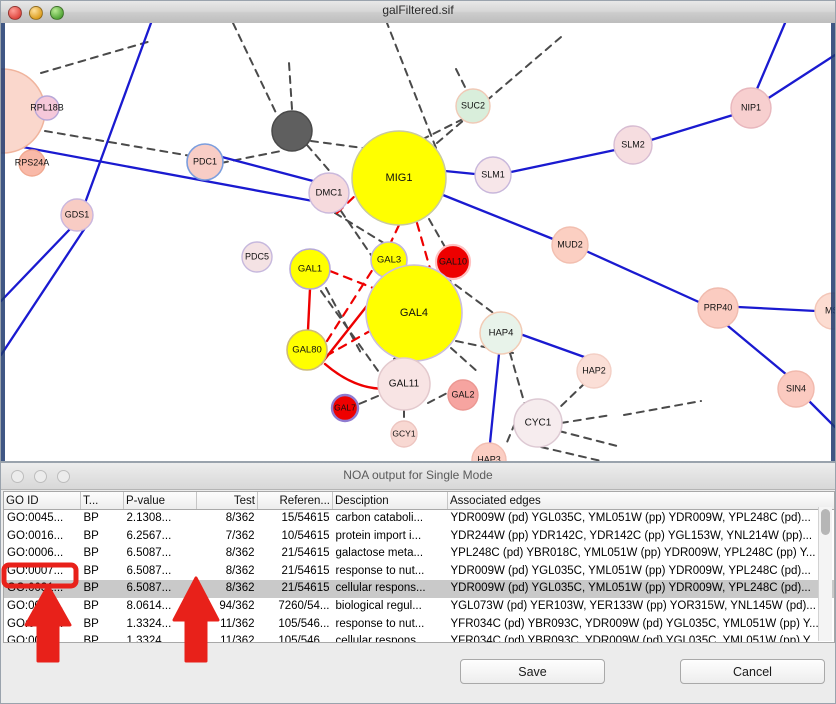  Describe the element at coordinates (833, 242) in the screenshot. I see `canvas-right-border` at that location.